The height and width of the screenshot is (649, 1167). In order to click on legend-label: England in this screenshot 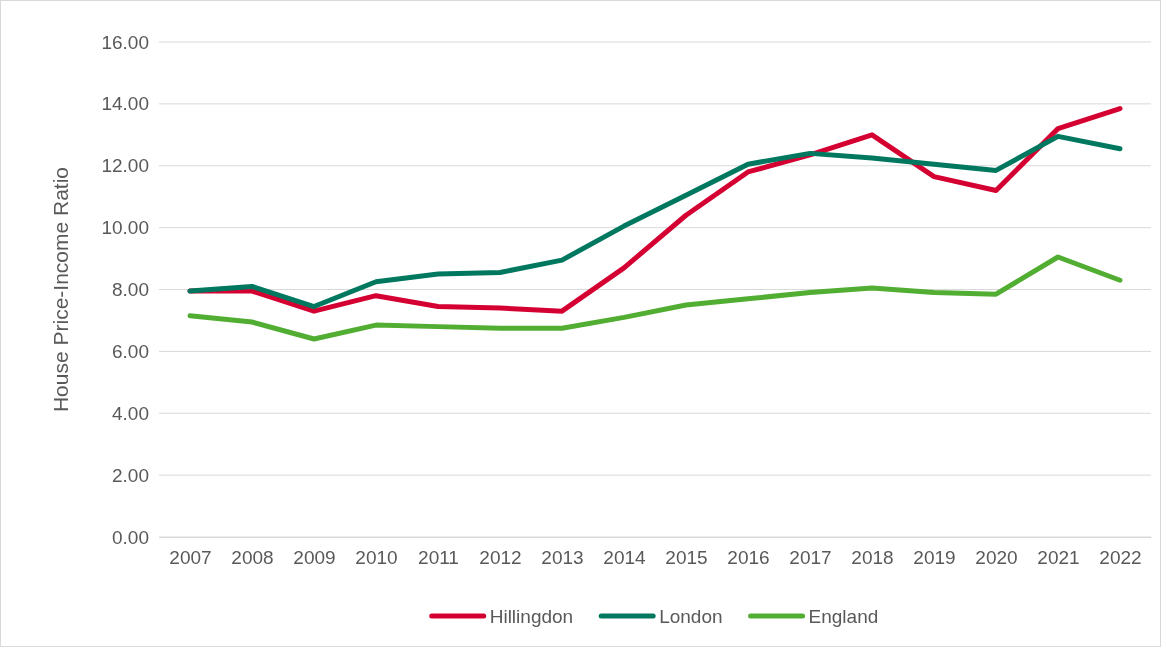, I will do `click(843, 616)`.